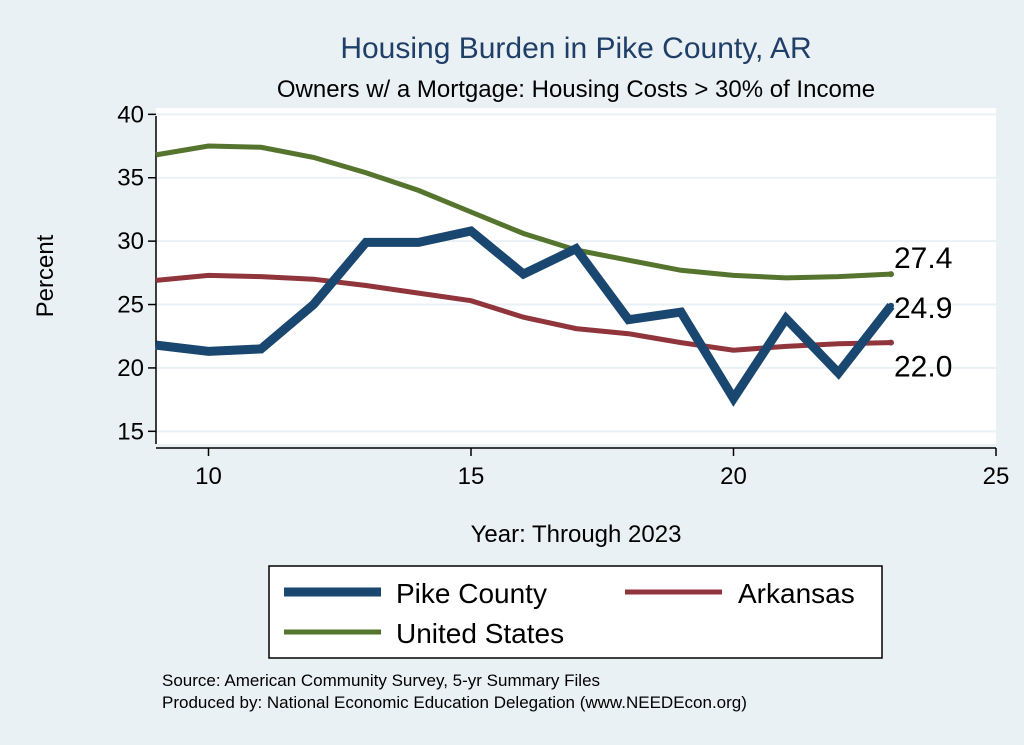 The width and height of the screenshot is (1024, 745). Describe the element at coordinates (923, 367) in the screenshot. I see `end-label-arkansas: 22.0` at that location.